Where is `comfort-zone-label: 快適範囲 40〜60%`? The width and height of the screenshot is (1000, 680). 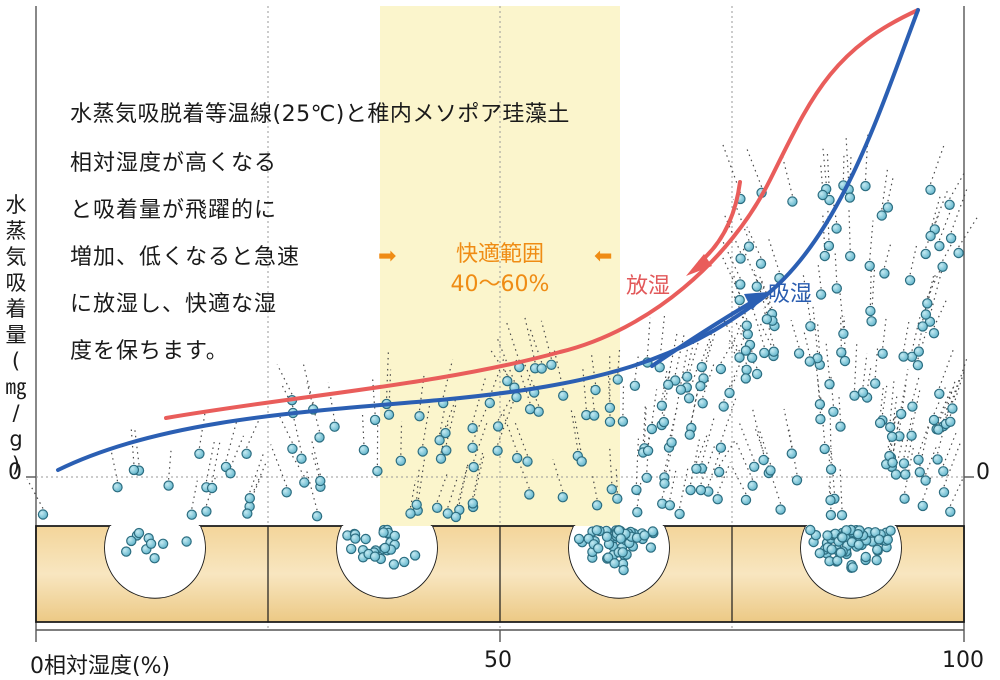
comfort-zone-label: 快適範囲 40〜60% is located at coordinates (500, 270).